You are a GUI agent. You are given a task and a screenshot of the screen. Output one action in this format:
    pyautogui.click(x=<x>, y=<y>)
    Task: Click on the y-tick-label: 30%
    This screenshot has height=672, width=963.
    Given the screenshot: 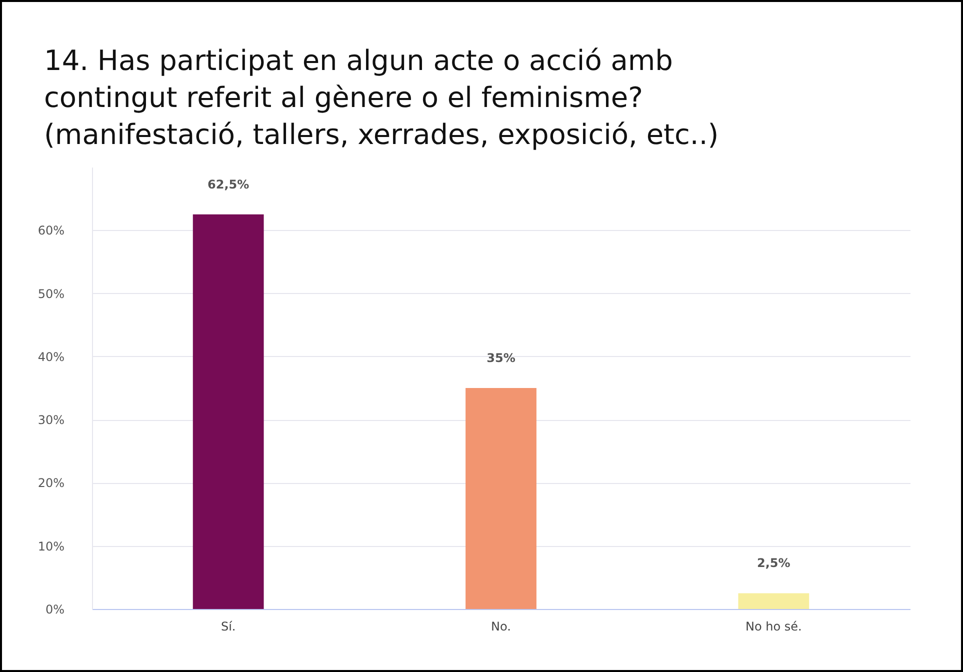 What is the action you would take?
    pyautogui.click(x=51, y=420)
    